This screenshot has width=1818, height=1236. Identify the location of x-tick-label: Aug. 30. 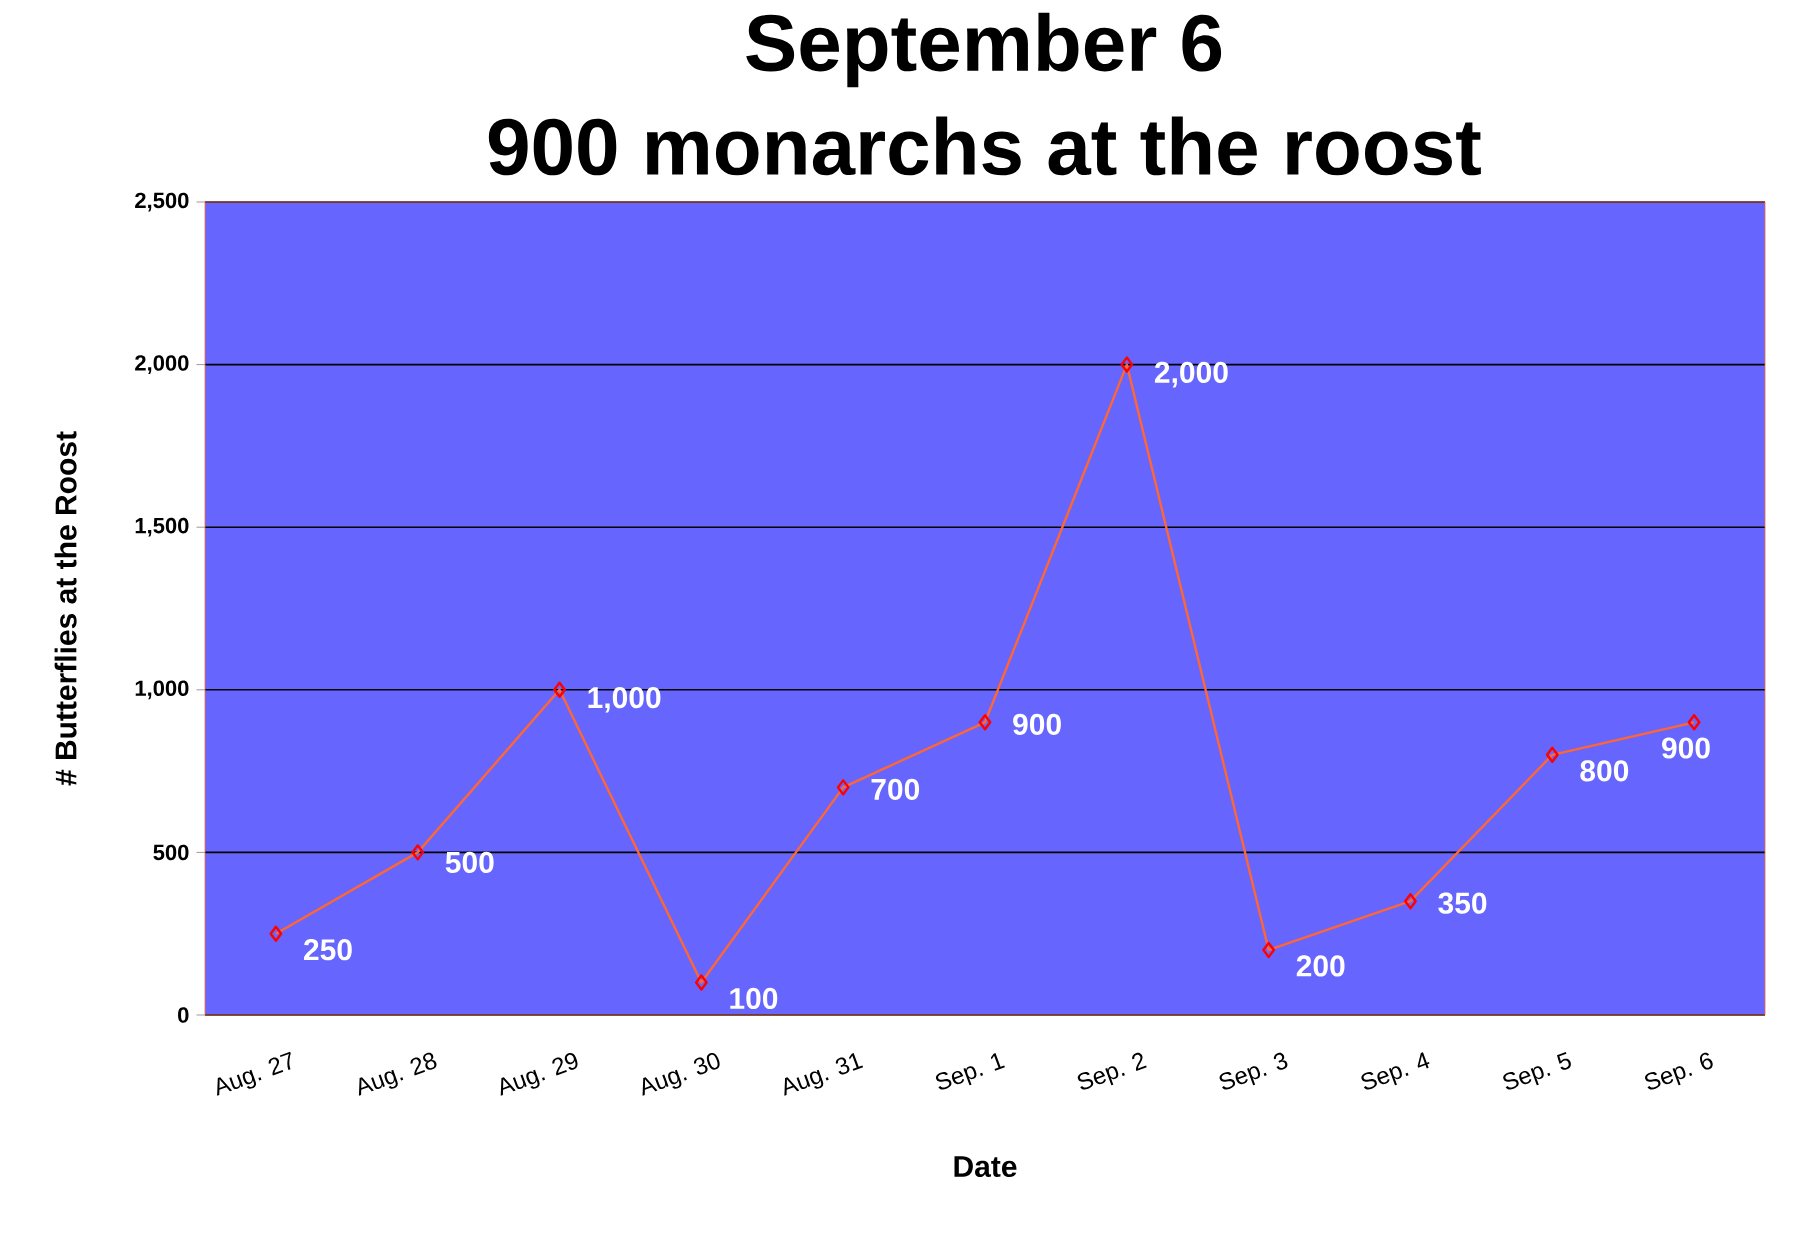
(681, 1074).